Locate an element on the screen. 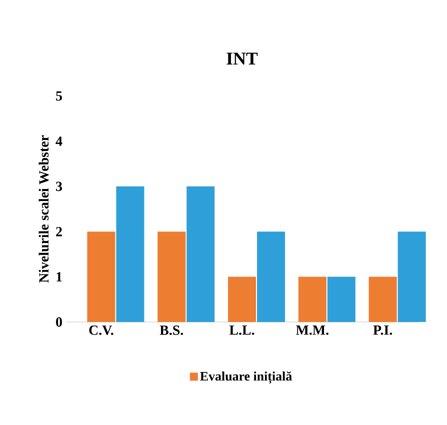 The image size is (447, 425). y-tick-label: 0 is located at coordinates (59, 322).